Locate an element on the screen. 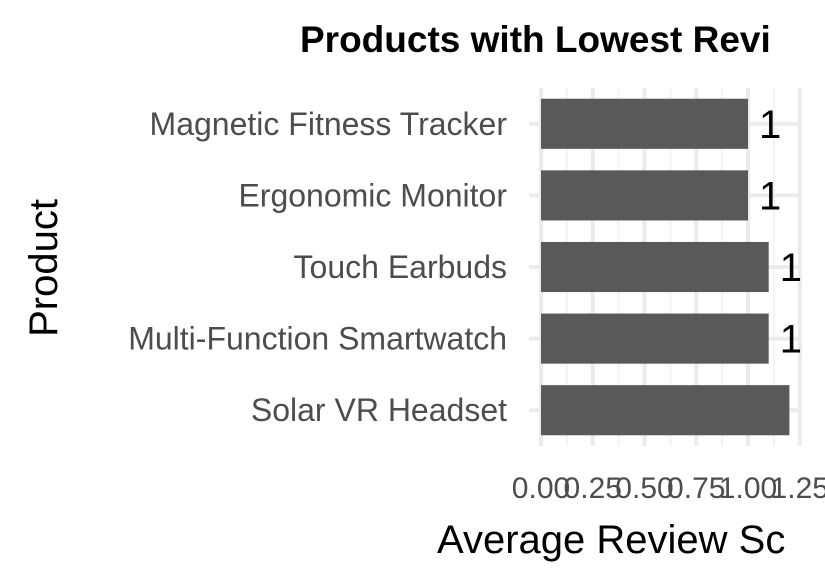 This screenshot has height=587, width=825. tick-label: 1.25 is located at coordinates (798, 488).